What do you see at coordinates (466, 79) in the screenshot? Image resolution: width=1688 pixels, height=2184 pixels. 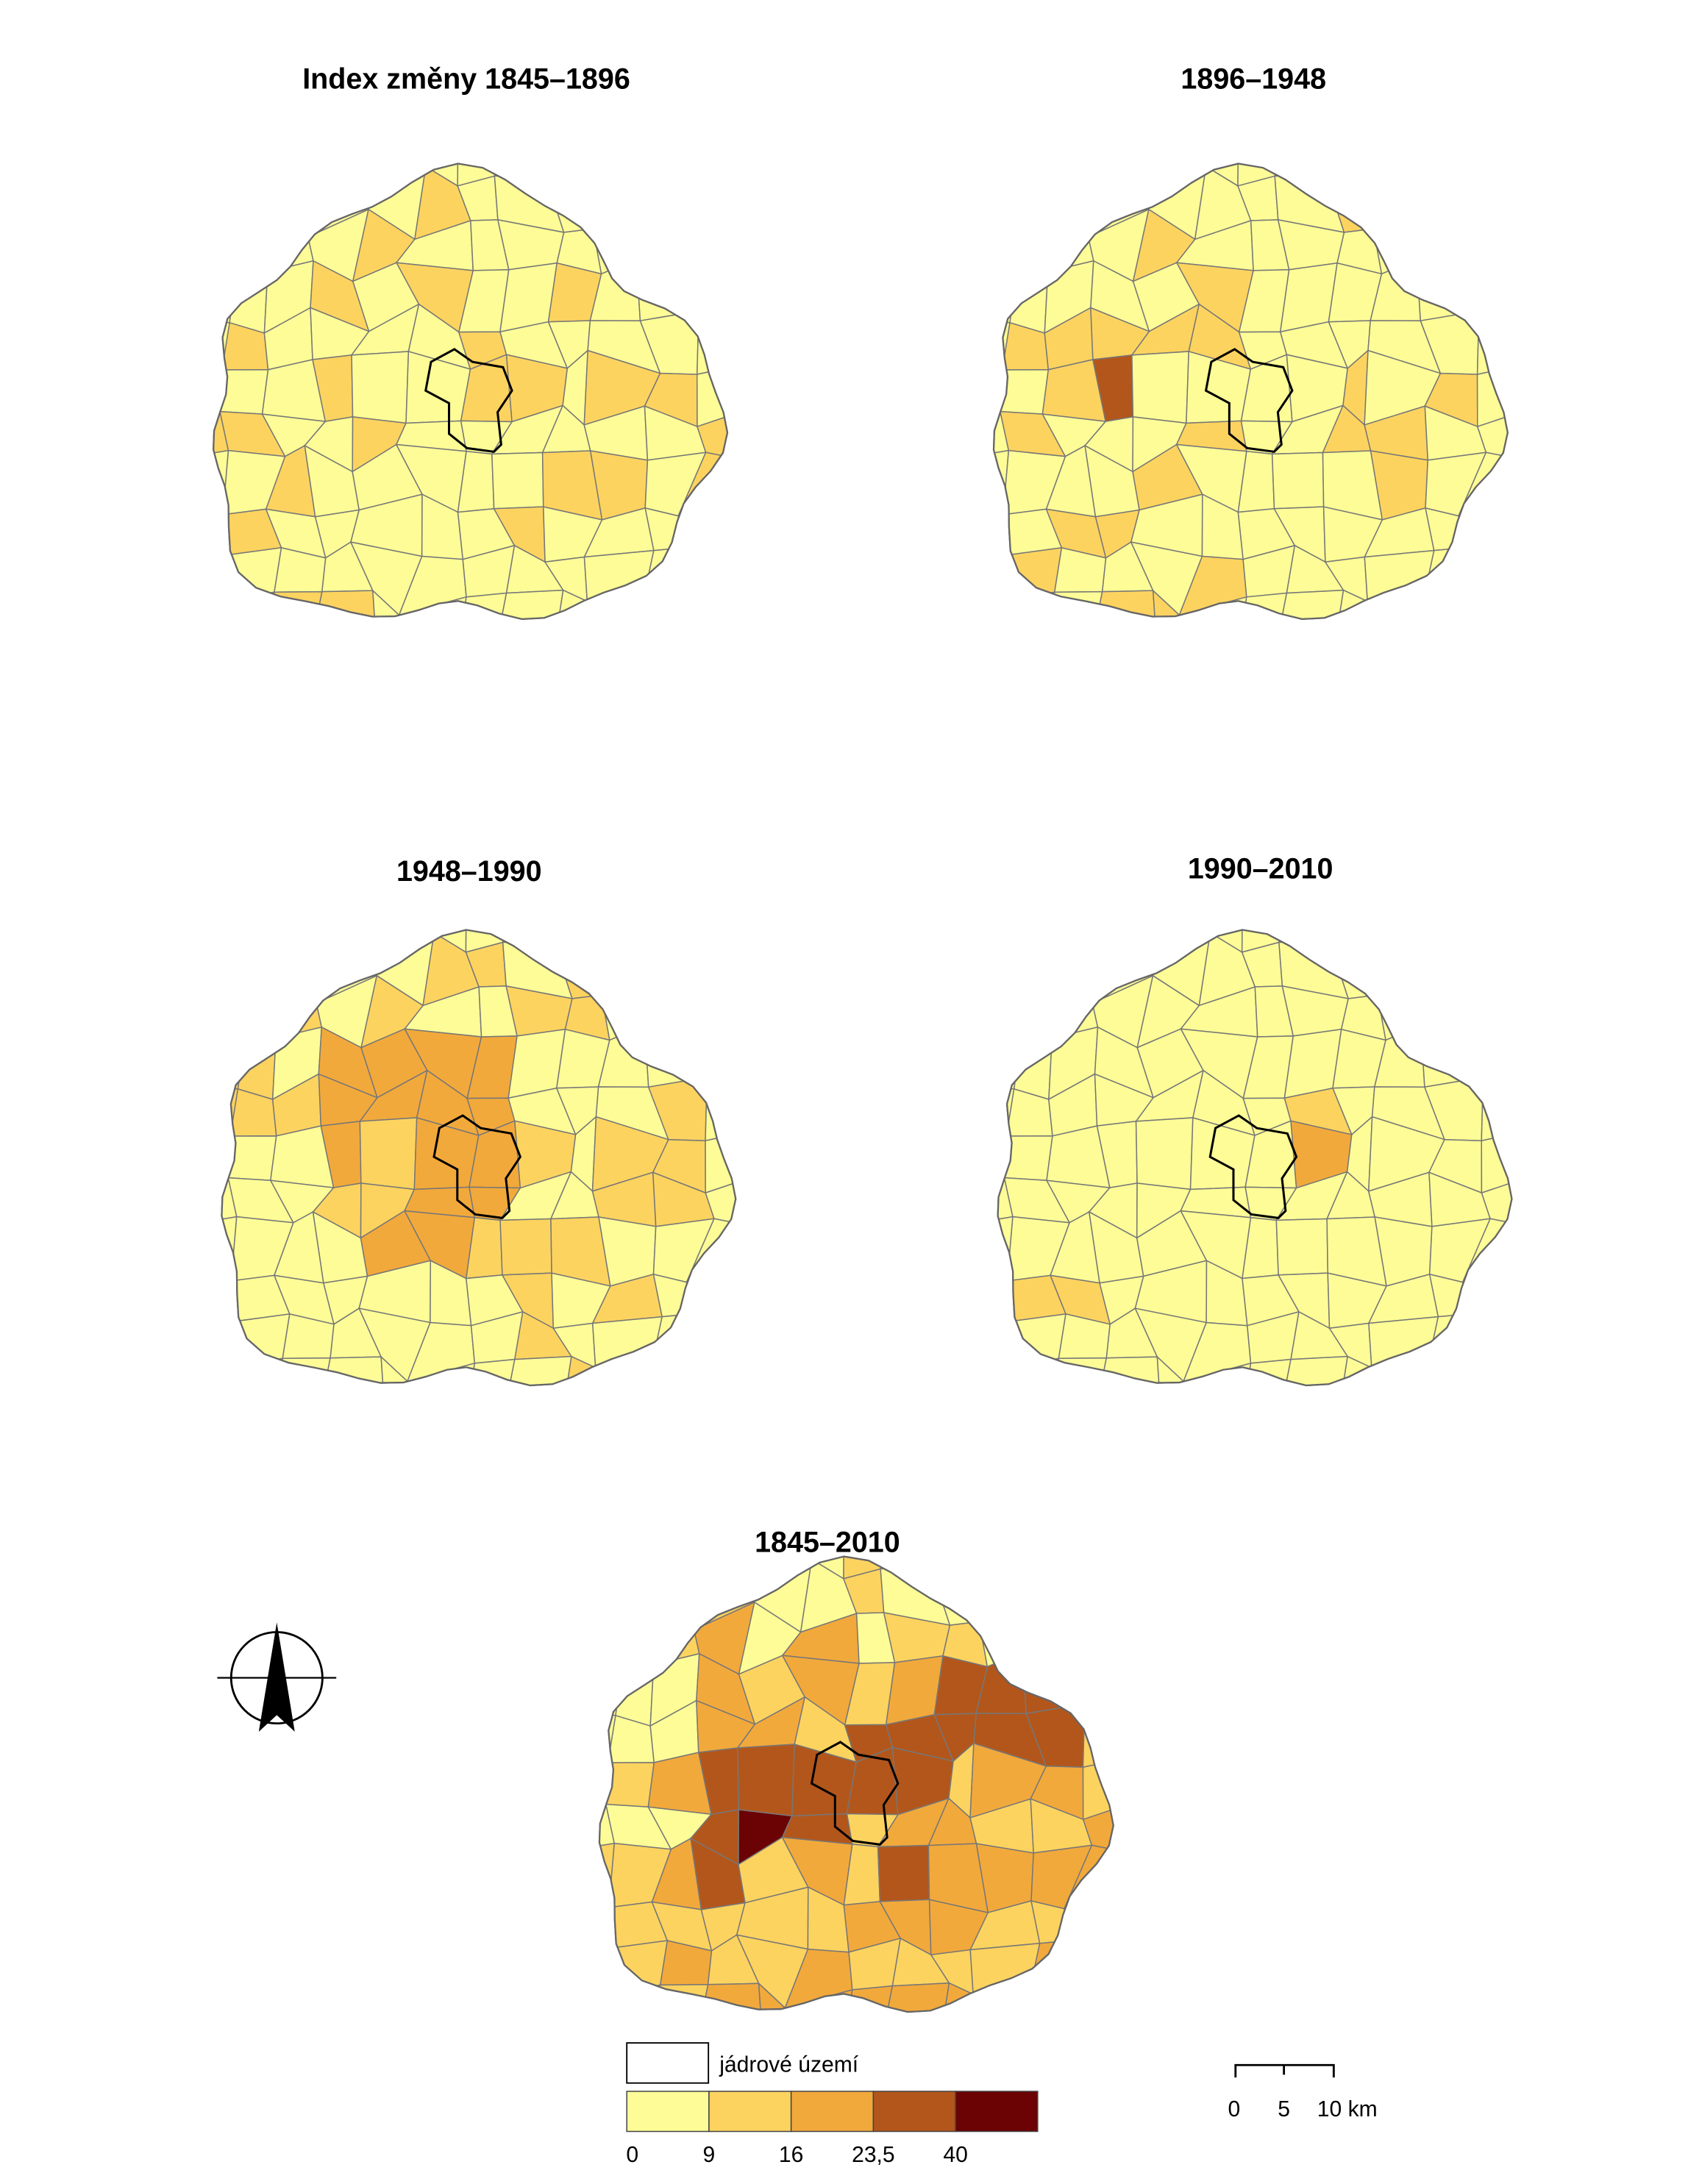 I see `map-title: Index změny 1845–1896` at bounding box center [466, 79].